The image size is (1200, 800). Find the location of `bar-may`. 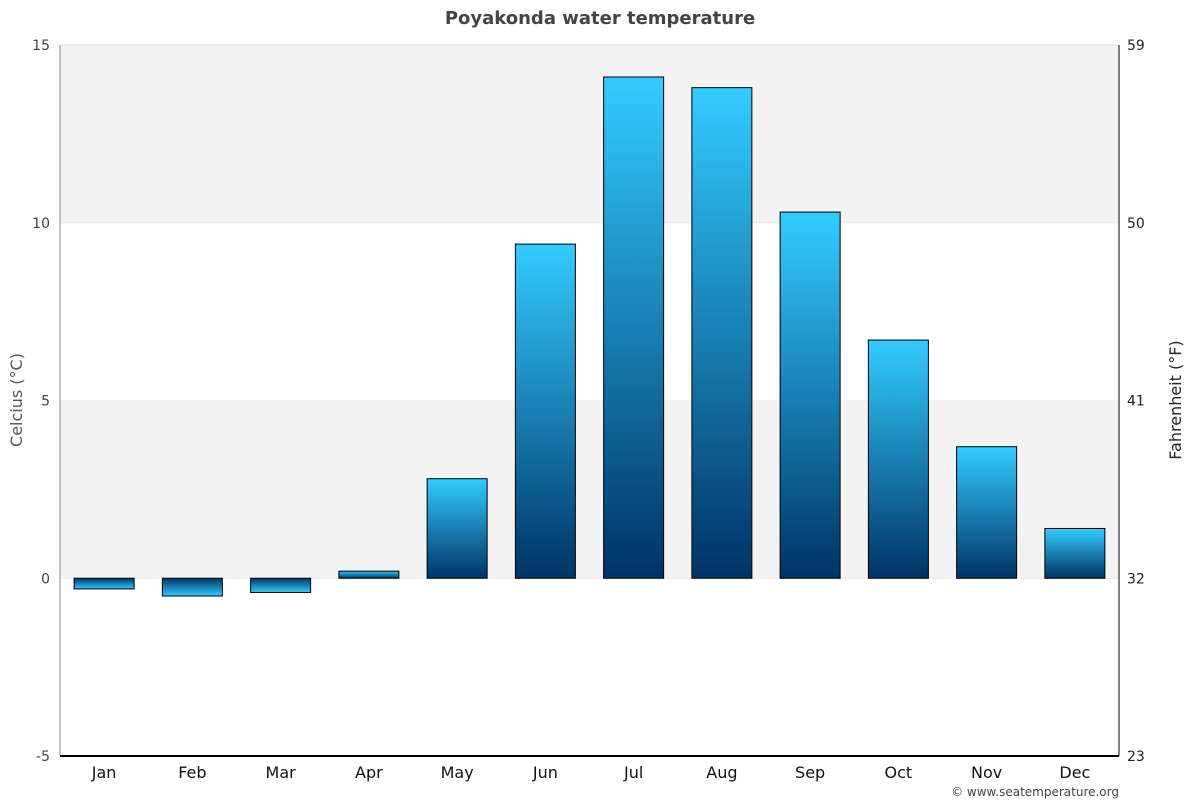

bar-may is located at coordinates (457, 528).